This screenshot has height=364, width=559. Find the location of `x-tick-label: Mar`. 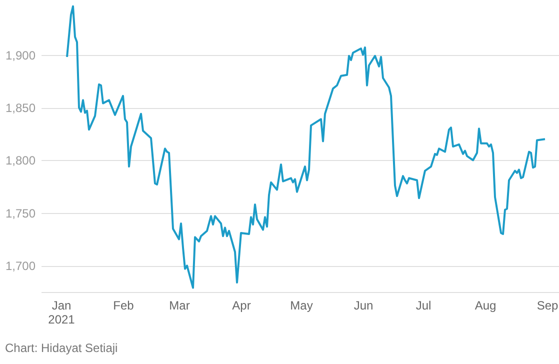

x-tick-label: Mar is located at coordinates (179, 305).